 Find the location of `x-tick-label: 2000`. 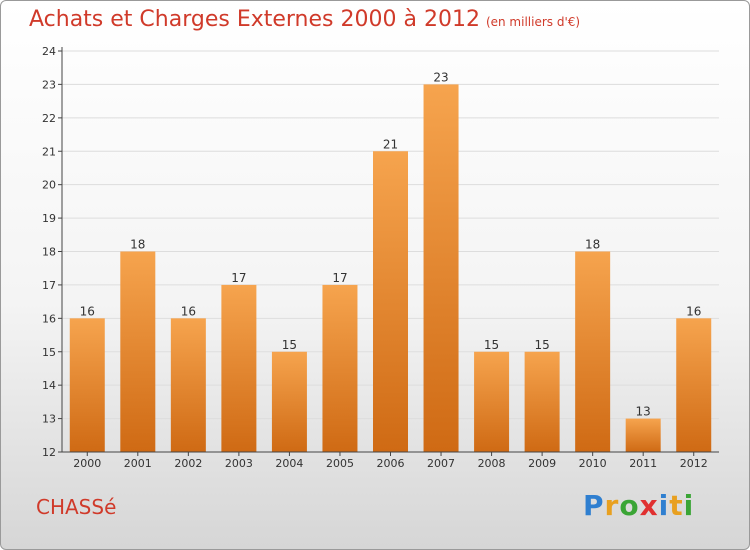

x-tick-label: 2000 is located at coordinates (87, 463).